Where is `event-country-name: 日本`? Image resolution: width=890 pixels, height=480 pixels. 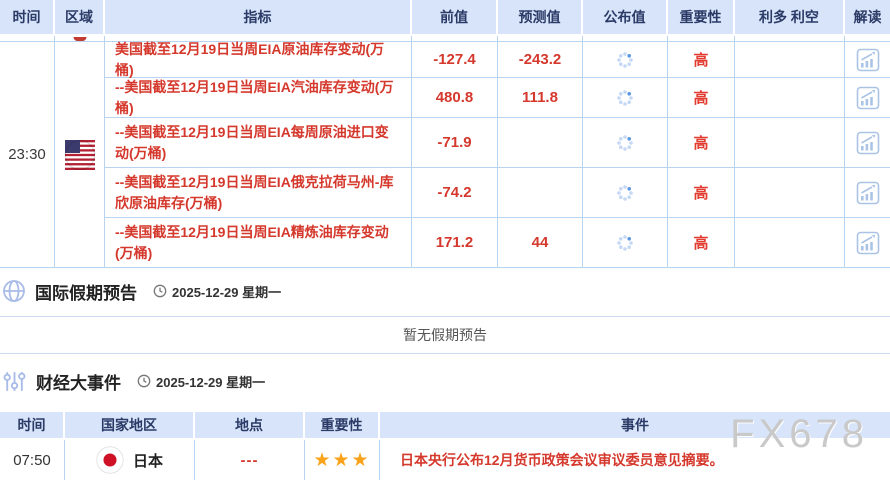
event-country-name: 日本 is located at coordinates (147, 461).